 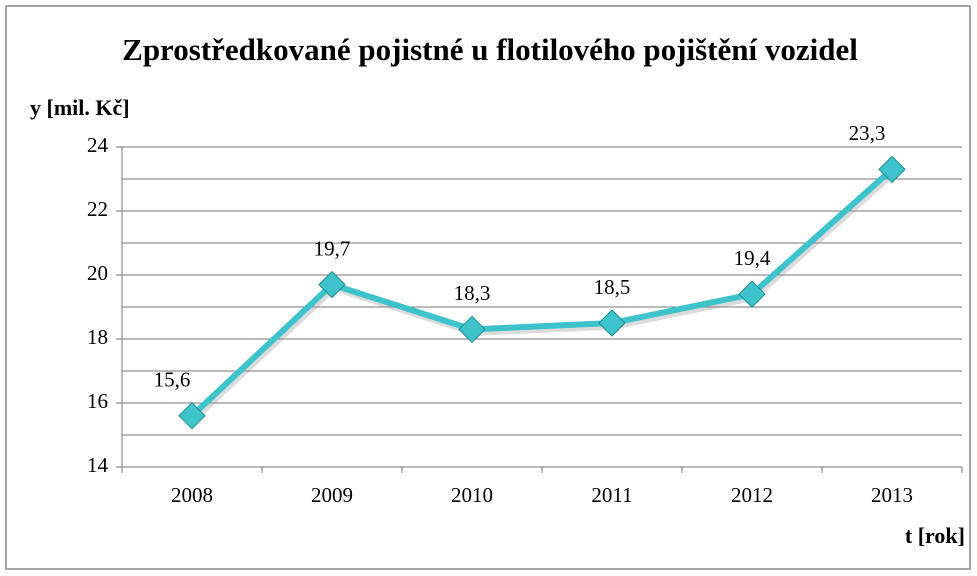 I want to click on x-tick-label: 2009, so click(x=332, y=495).